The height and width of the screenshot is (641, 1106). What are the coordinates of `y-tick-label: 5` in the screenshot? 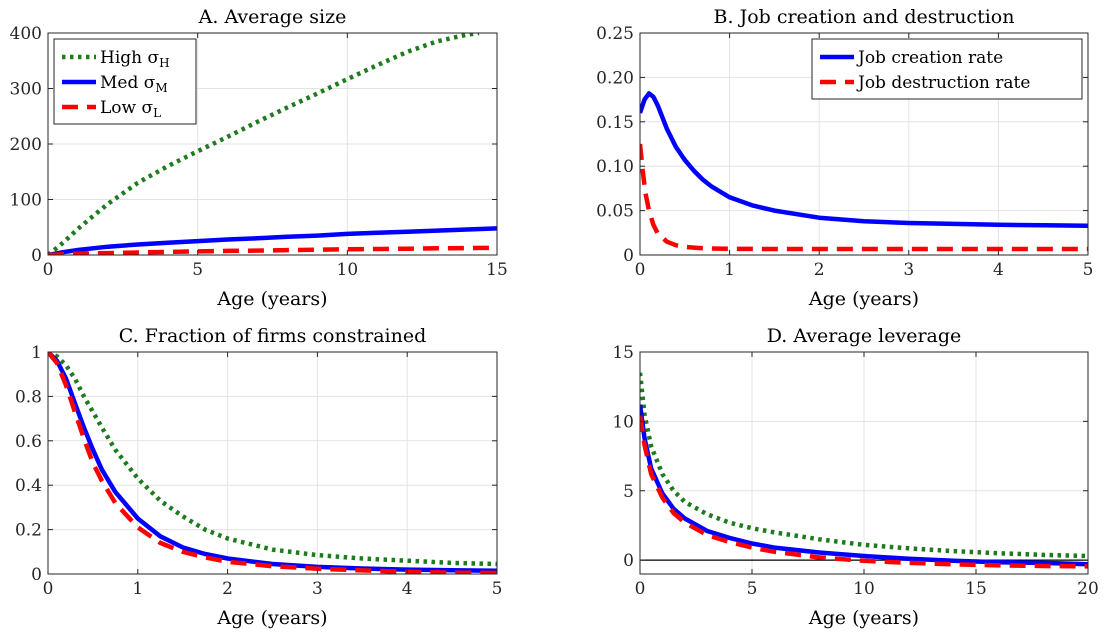 It's located at (628, 492).